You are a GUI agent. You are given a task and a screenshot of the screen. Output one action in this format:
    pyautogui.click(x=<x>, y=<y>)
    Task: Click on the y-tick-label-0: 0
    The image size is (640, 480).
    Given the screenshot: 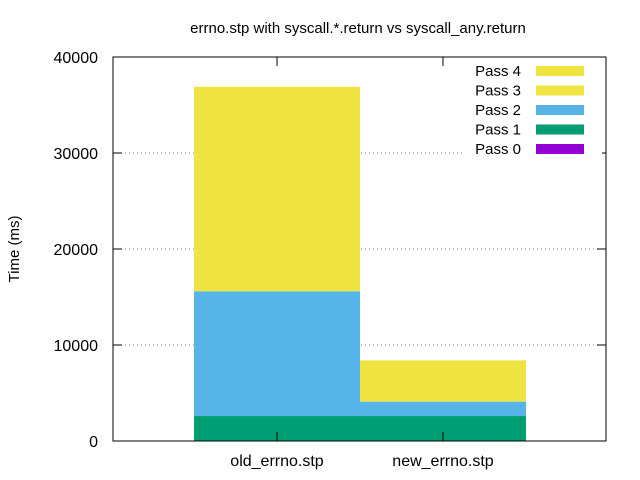 What is the action you would take?
    pyautogui.click(x=93, y=442)
    